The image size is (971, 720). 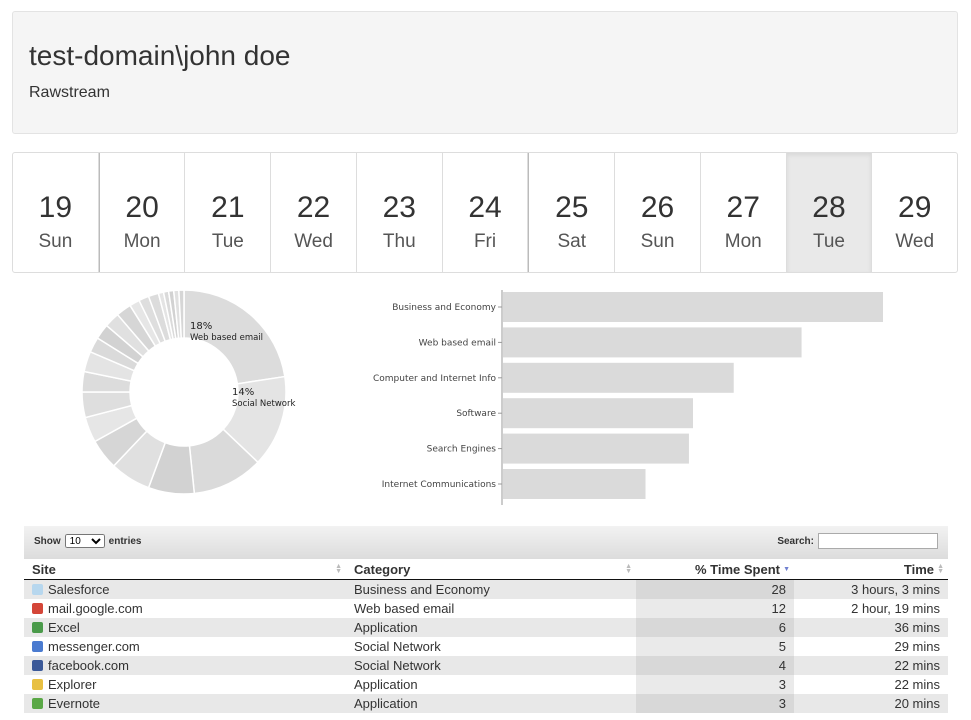 What do you see at coordinates (160, 55) in the screenshot?
I see `user-title: test-domain\john doe` at bounding box center [160, 55].